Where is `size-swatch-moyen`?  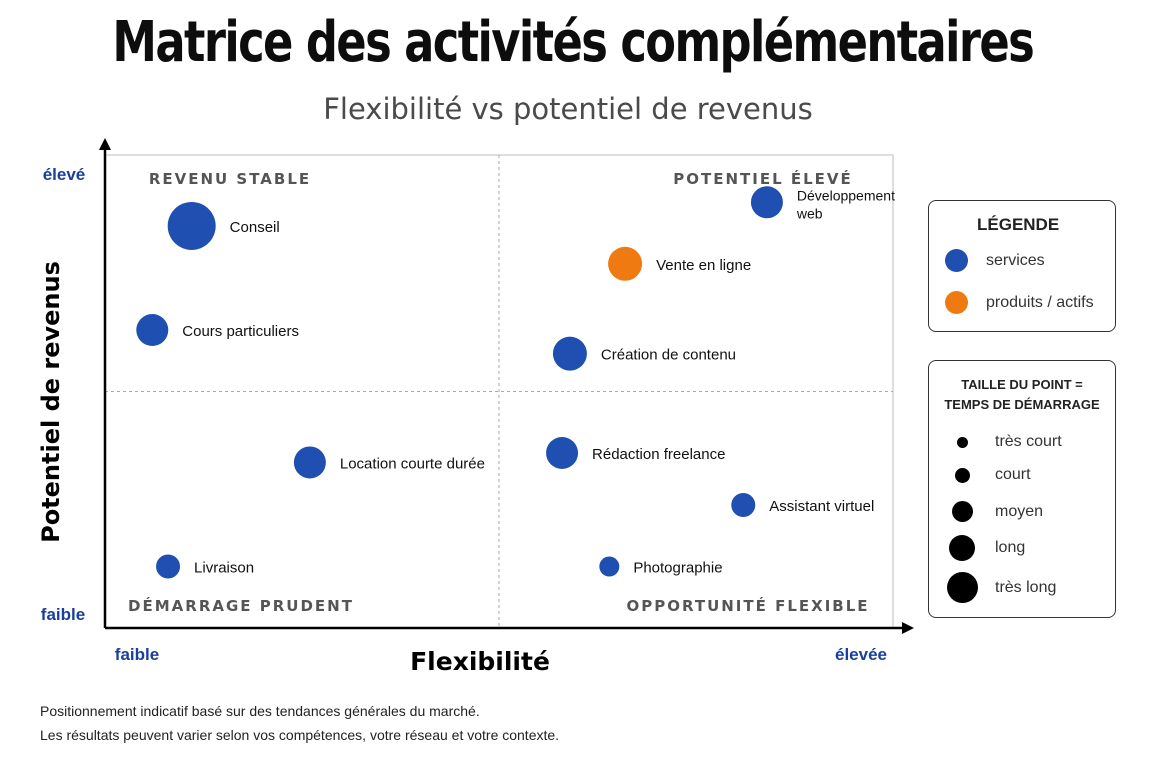 size-swatch-moyen is located at coordinates (962, 511).